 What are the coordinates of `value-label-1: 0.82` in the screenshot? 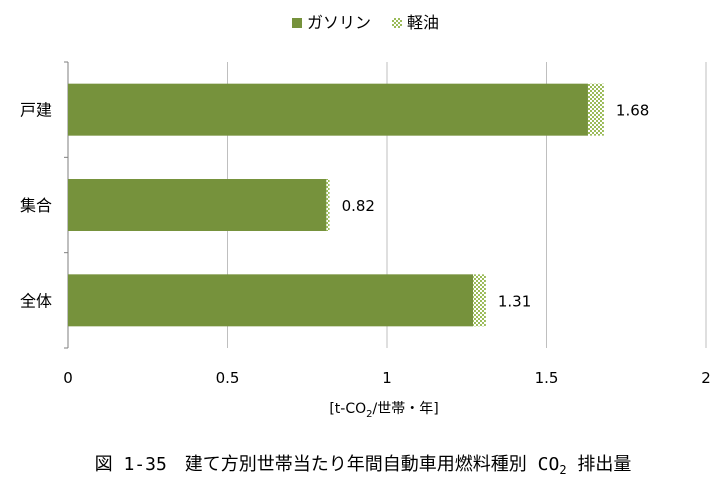 It's located at (358, 206).